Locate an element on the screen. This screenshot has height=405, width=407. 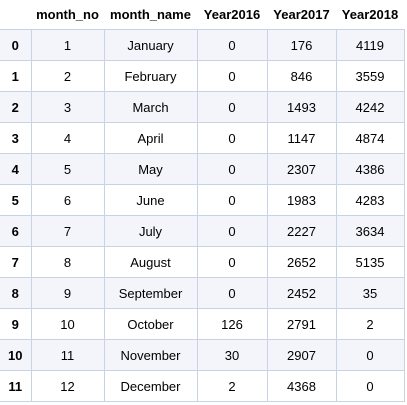
row-index: 11 is located at coordinates (16, 386).